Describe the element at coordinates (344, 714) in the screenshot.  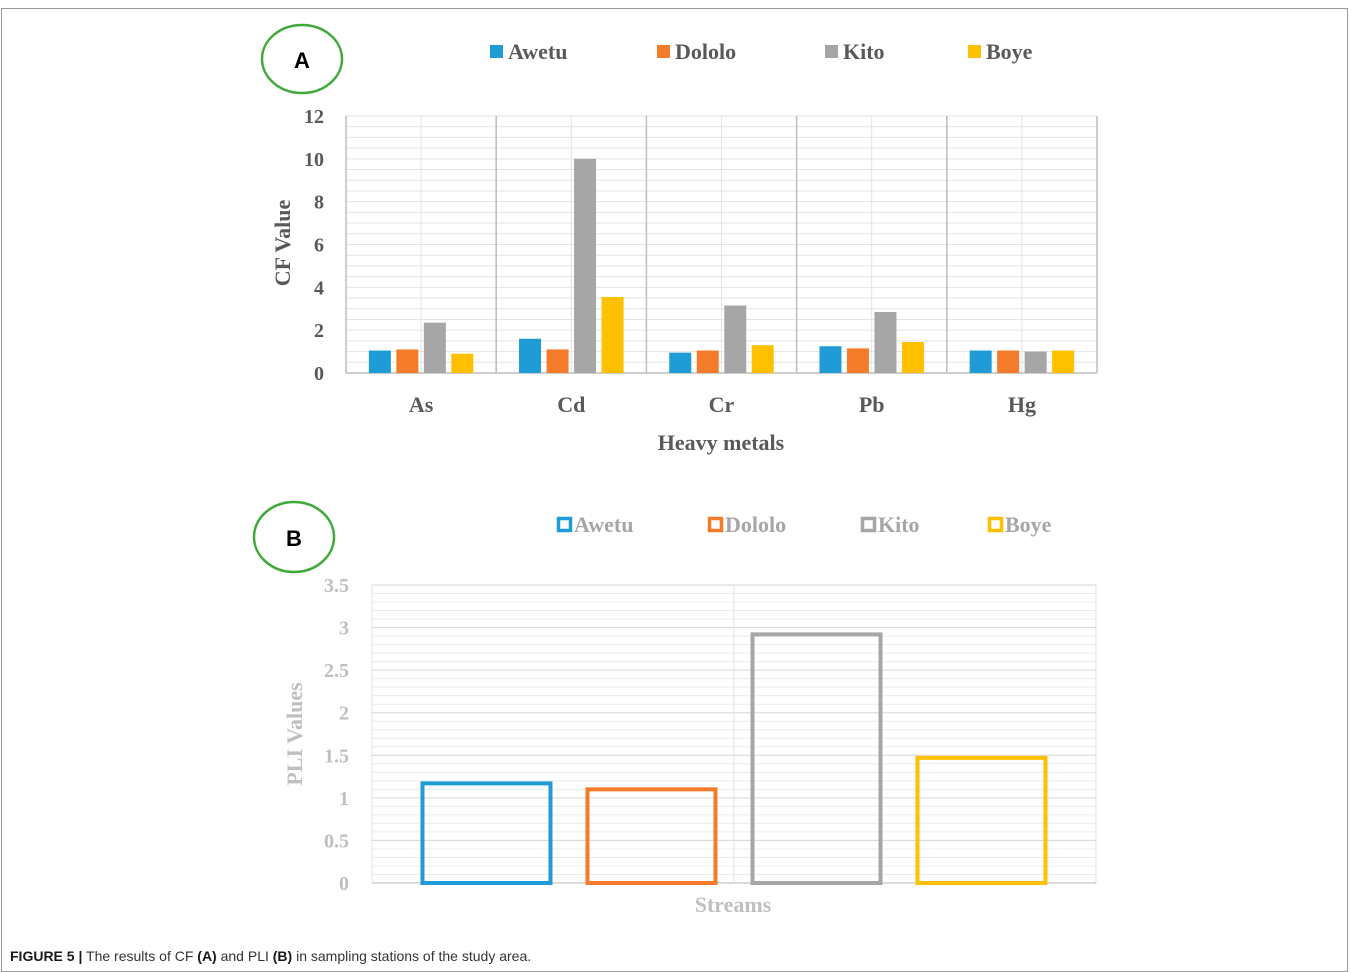
I see `y-tick-label-b: 2` at that location.